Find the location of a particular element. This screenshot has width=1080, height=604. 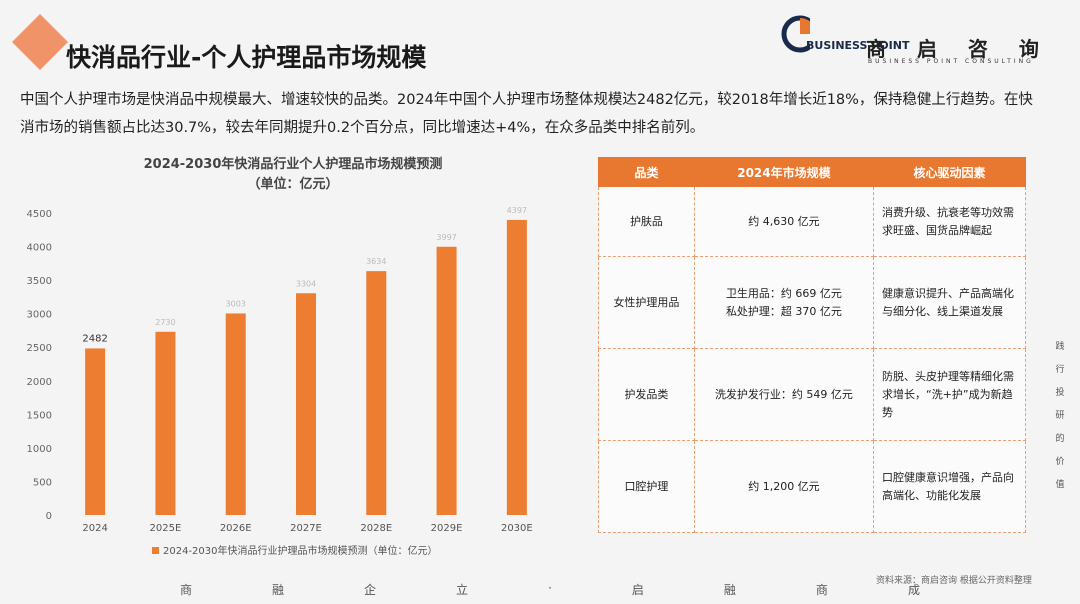

table-row: 口腔护理 约 1,200 亿元 口腔健康意识增强，产品向高端化、功能化发展 is located at coordinates (812, 486).